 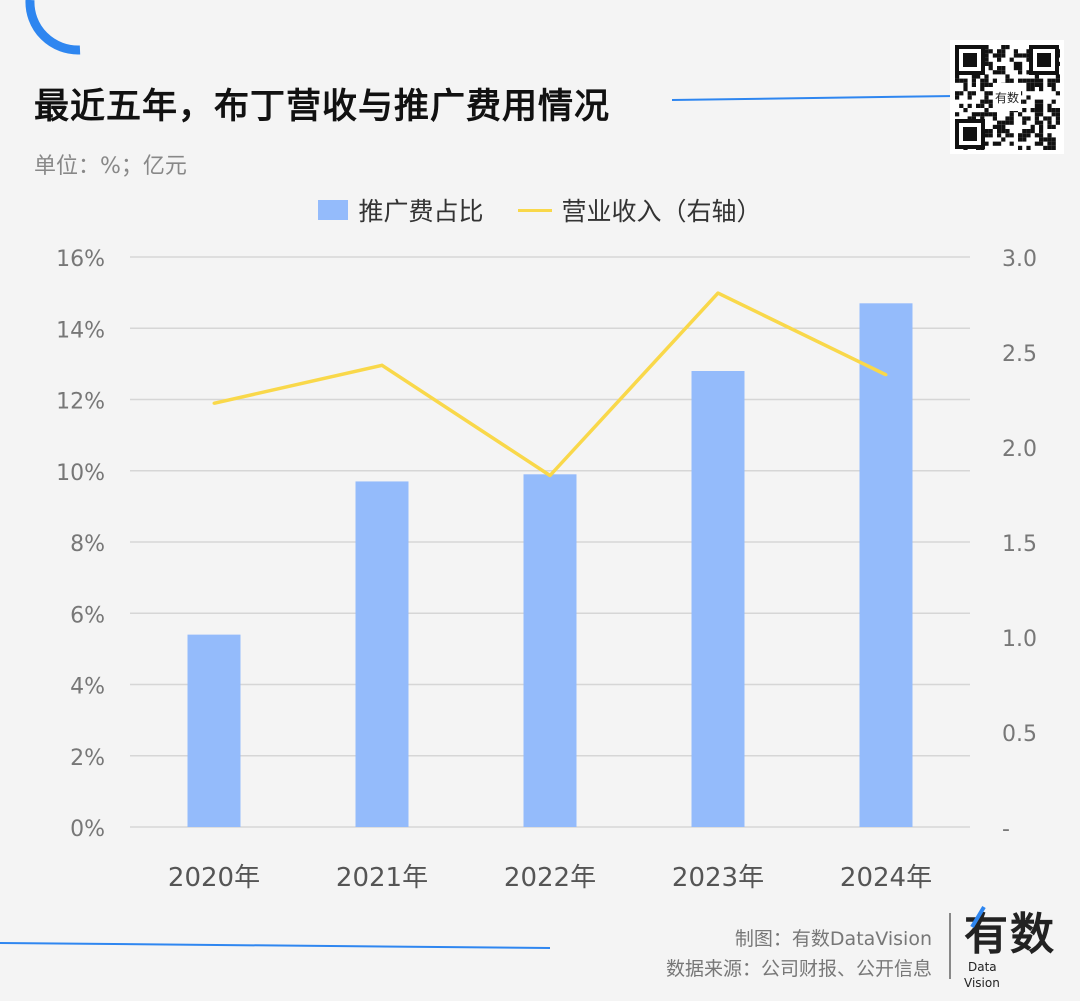 I want to click on left-tick-label: 6%, so click(x=87, y=615).